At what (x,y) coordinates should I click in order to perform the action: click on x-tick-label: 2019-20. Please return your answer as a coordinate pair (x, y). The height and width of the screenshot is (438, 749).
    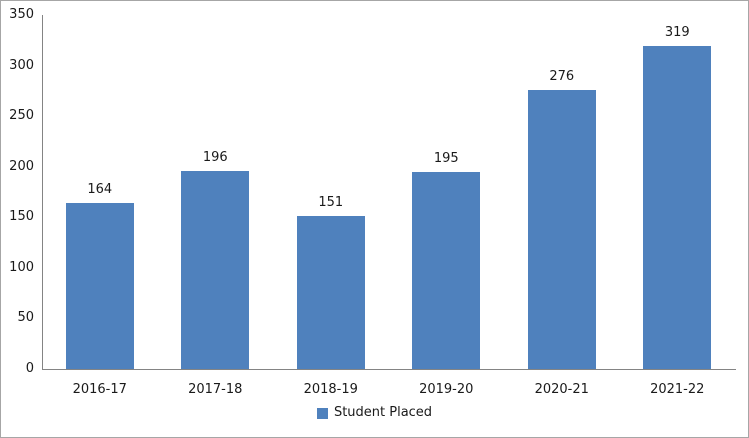
    Looking at the image, I should click on (446, 389).